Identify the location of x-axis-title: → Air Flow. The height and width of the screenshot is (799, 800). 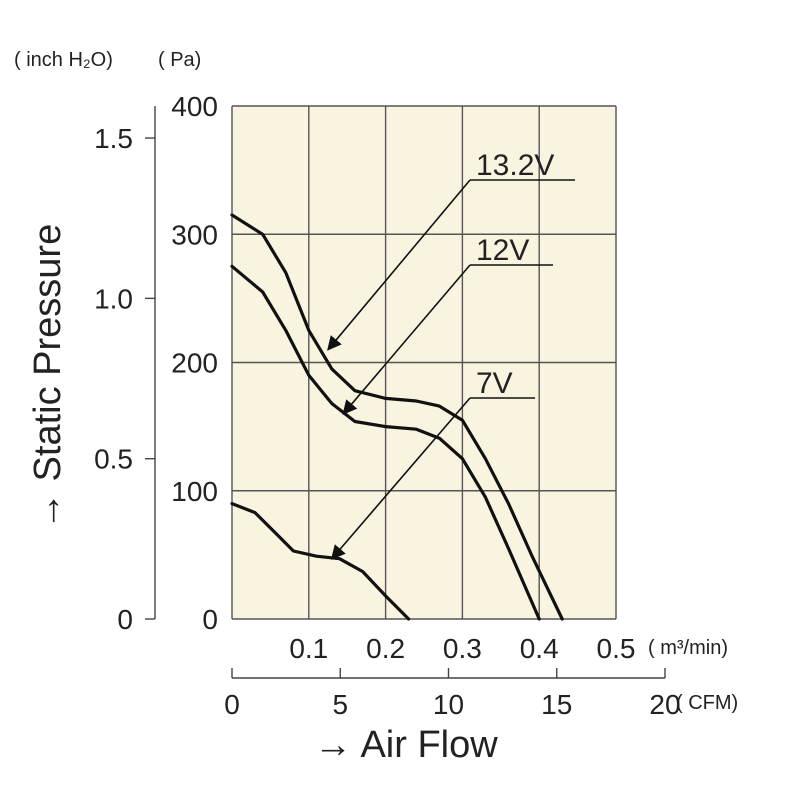
(406, 745).